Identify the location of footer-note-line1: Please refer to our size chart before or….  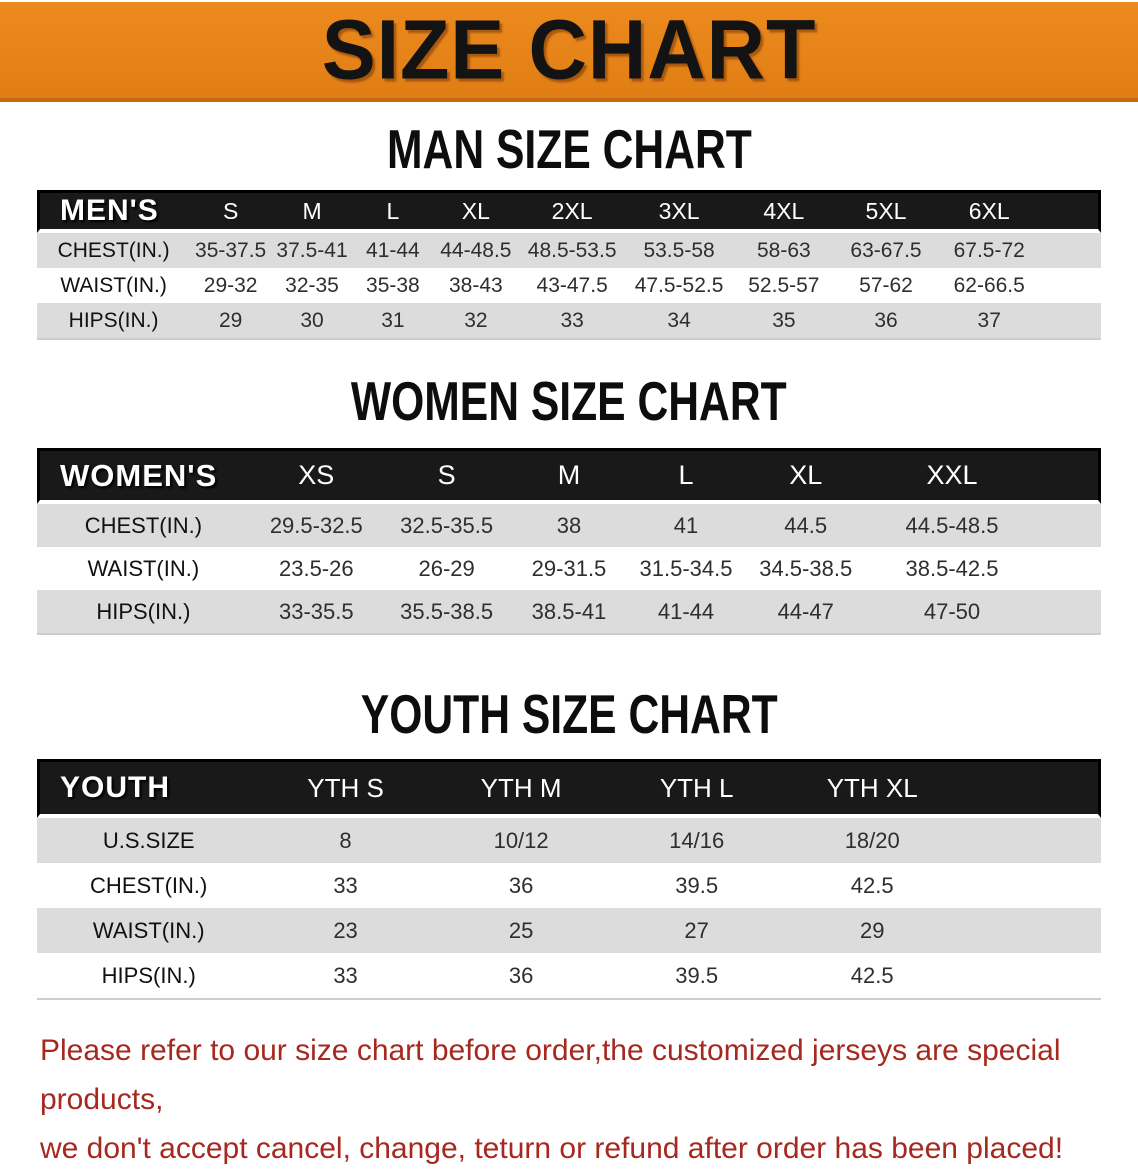
(550, 1075).